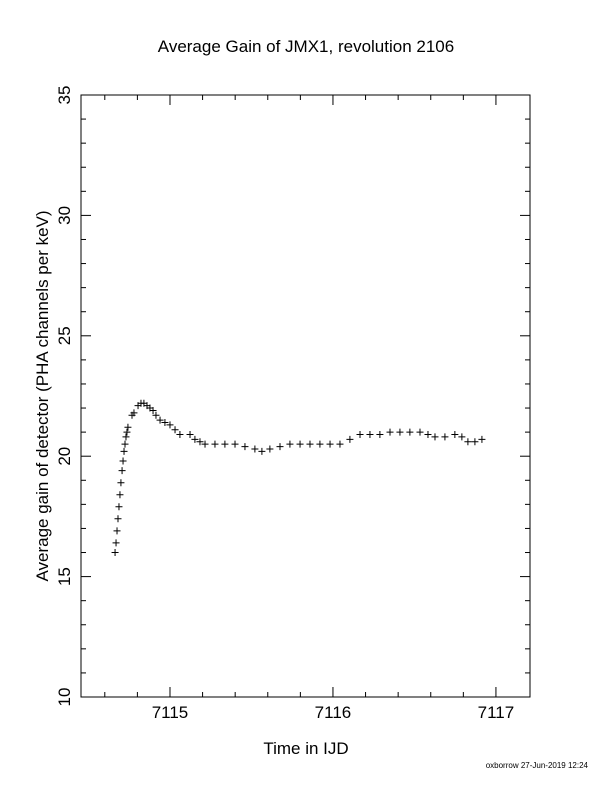 The width and height of the screenshot is (612, 792). Describe the element at coordinates (305, 748) in the screenshot. I see `x-axis-label: Time in IJD` at that location.